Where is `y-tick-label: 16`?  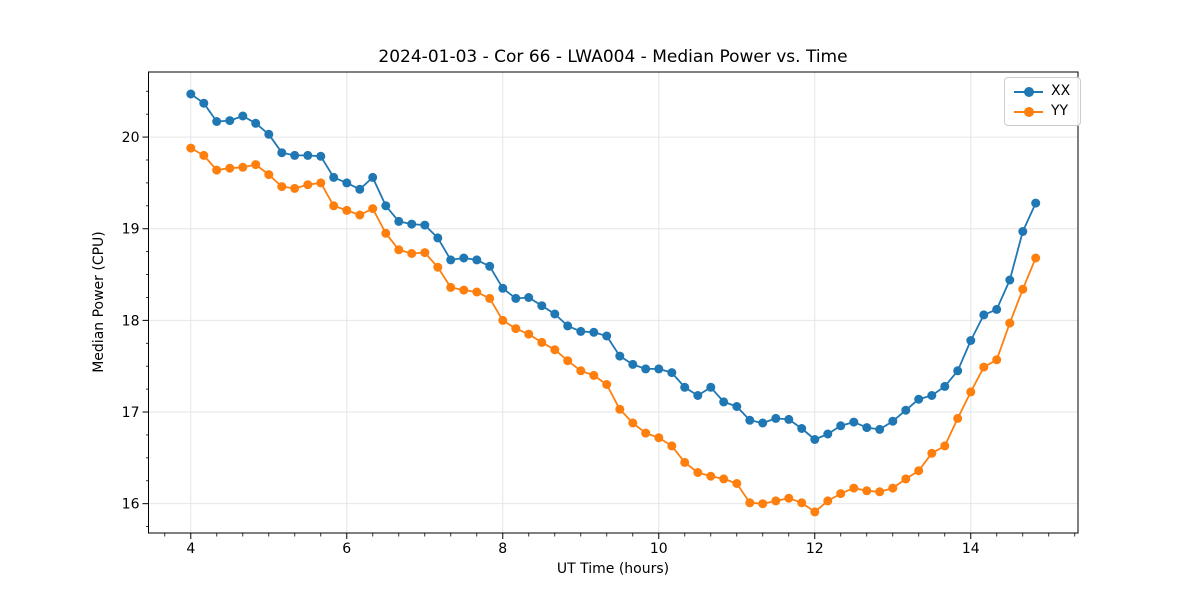 y-tick-label: 16 is located at coordinates (131, 505).